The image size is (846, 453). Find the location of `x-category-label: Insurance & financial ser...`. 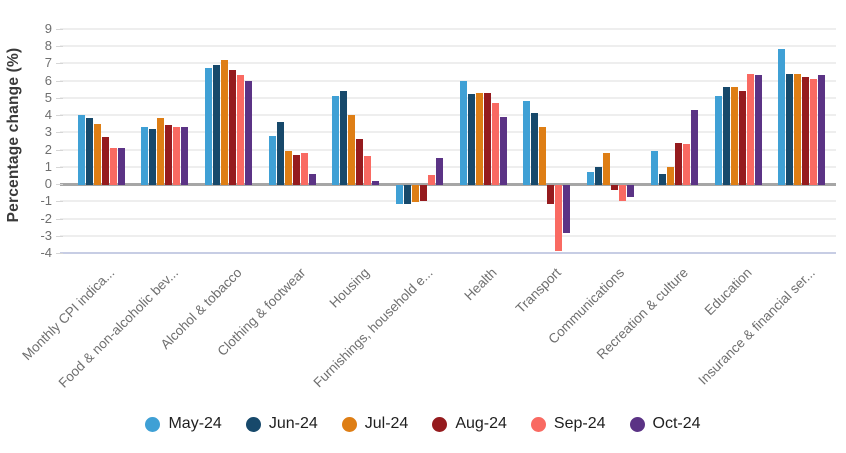

x-category-label: Insurance & financial ser... is located at coordinates (757, 326).